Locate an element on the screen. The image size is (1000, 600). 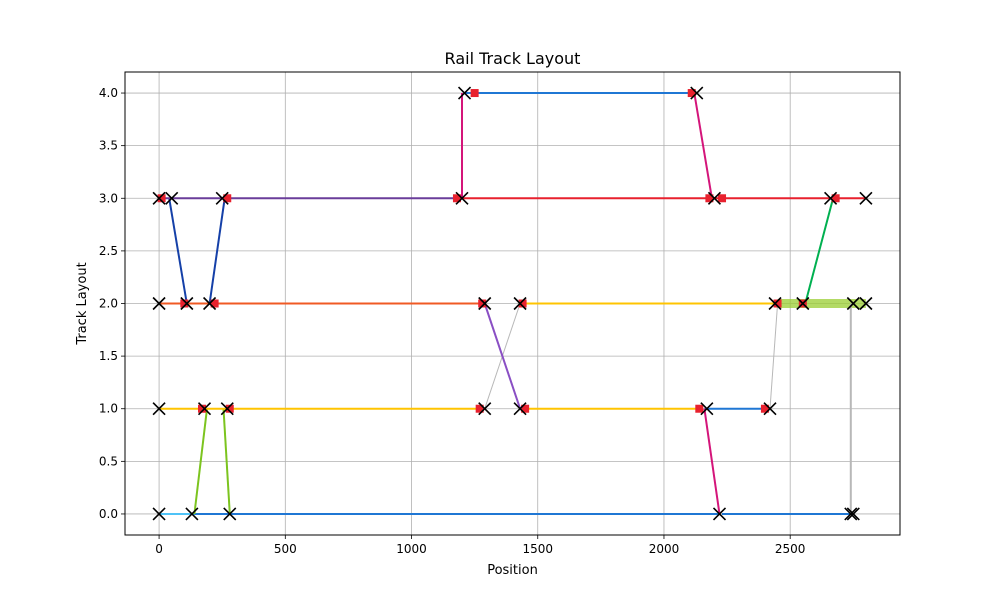
y-axis-label: Track Layout is located at coordinates (82, 303).